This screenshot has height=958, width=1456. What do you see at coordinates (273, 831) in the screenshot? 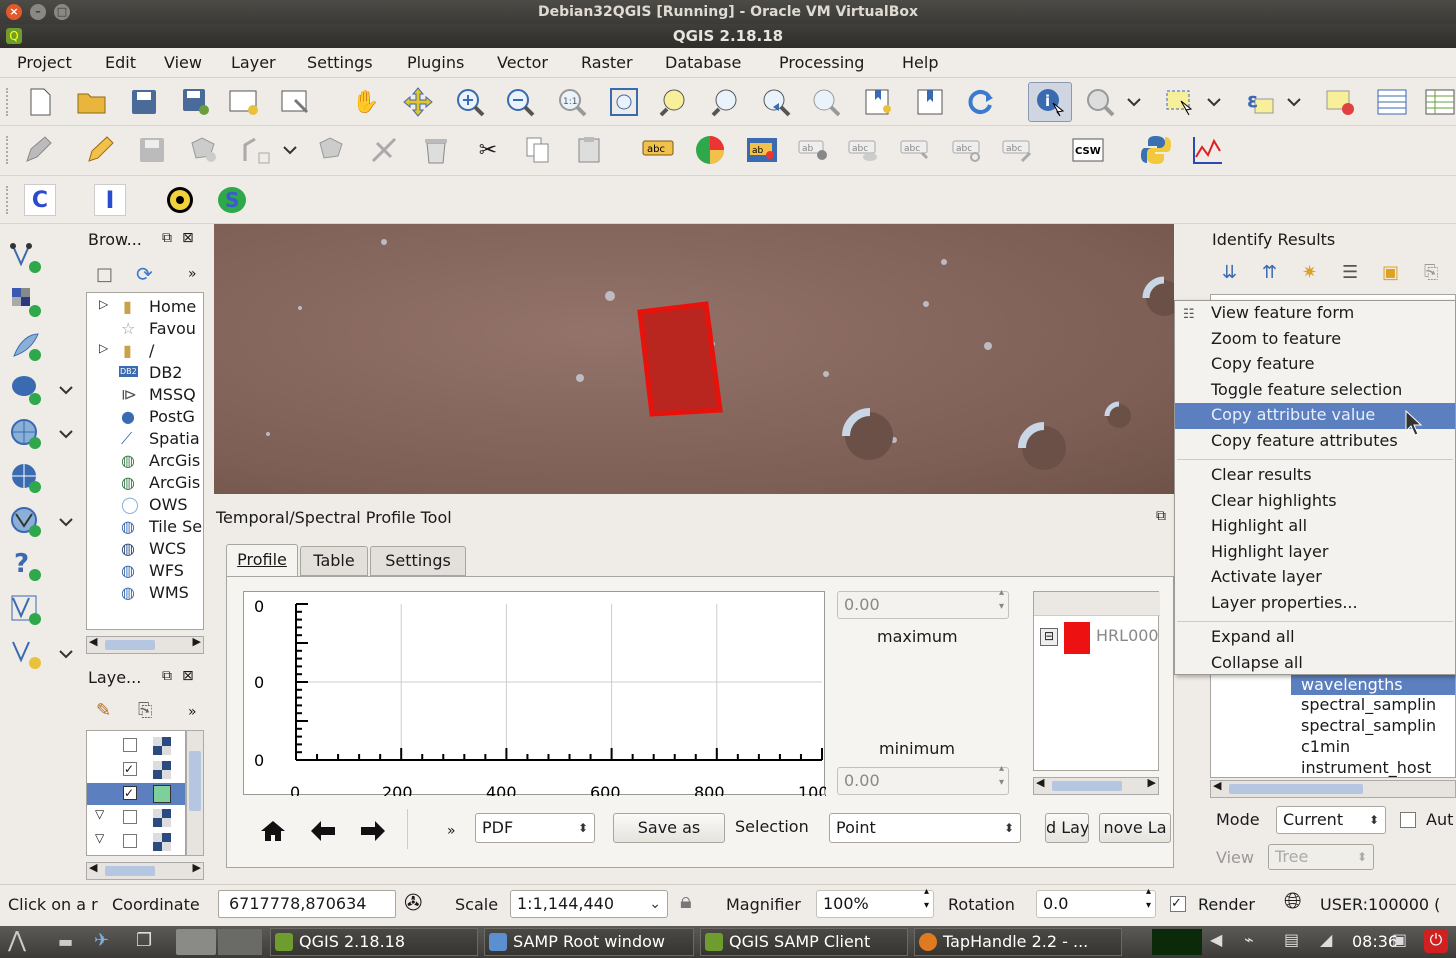
I see `home-icon` at bounding box center [273, 831].